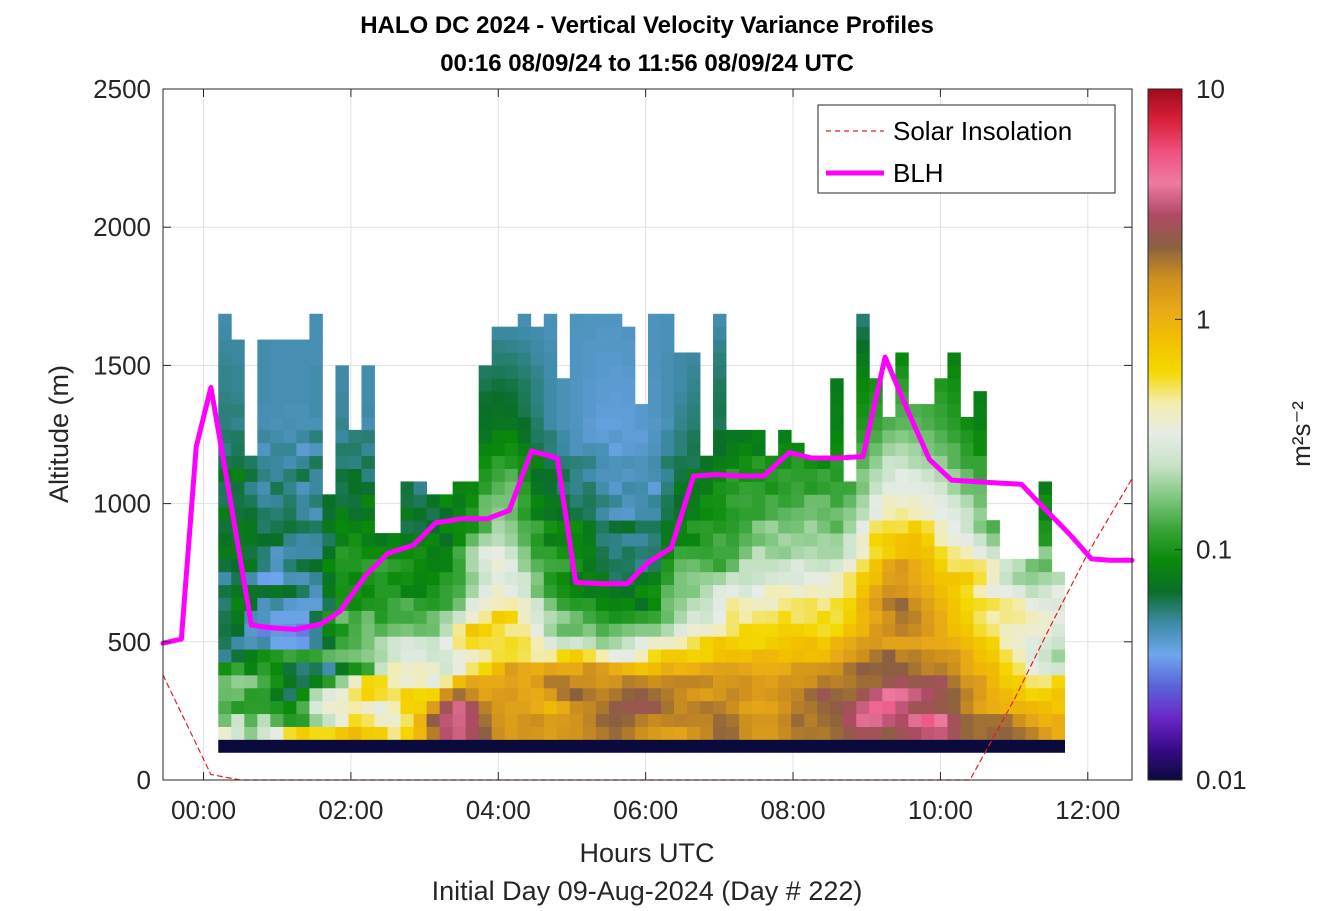 Image resolution: width=1343 pixels, height=911 pixels. What do you see at coordinates (122, 365) in the screenshot?
I see `y-tick-label: 1500` at bounding box center [122, 365].